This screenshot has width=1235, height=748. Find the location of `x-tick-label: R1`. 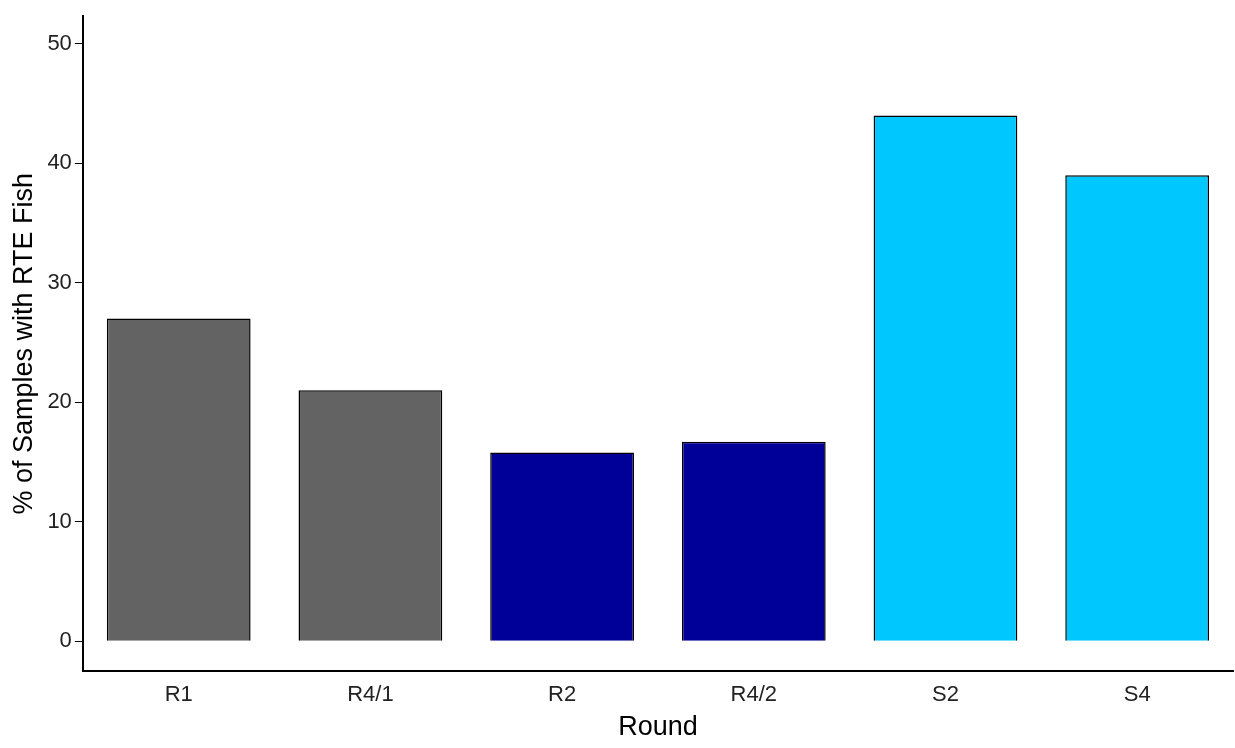

x-tick-label: R1 is located at coordinates (178, 694).